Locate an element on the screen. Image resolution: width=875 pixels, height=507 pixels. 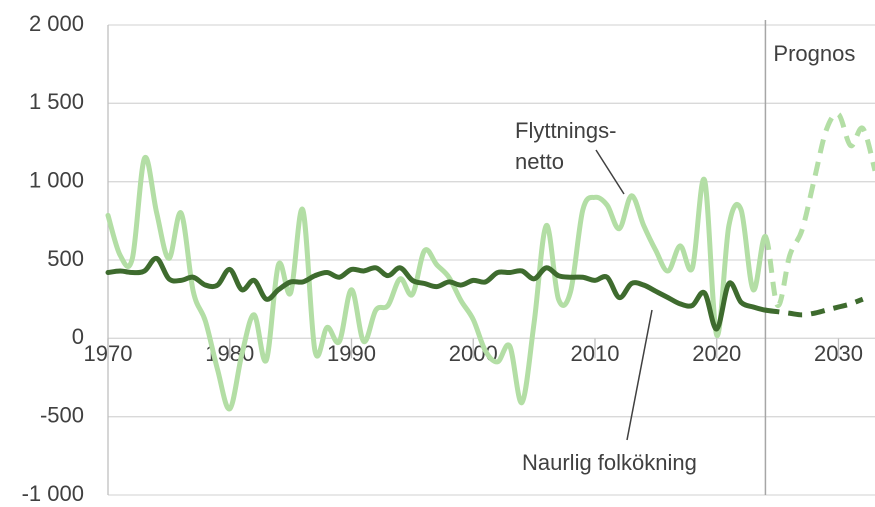
y-tick-label: -500 is located at coordinates (62, 414).